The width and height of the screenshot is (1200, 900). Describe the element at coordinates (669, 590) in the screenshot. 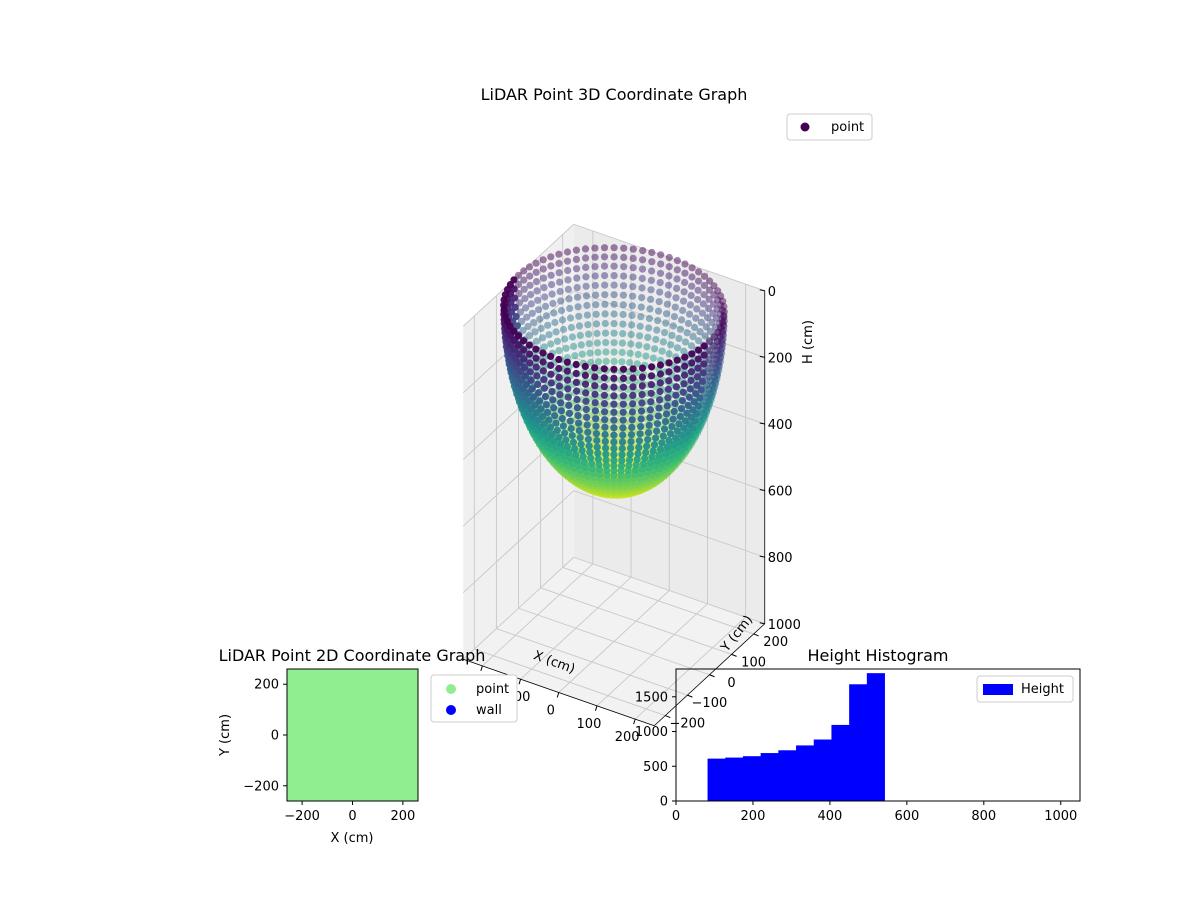

I see `grid-line` at that location.